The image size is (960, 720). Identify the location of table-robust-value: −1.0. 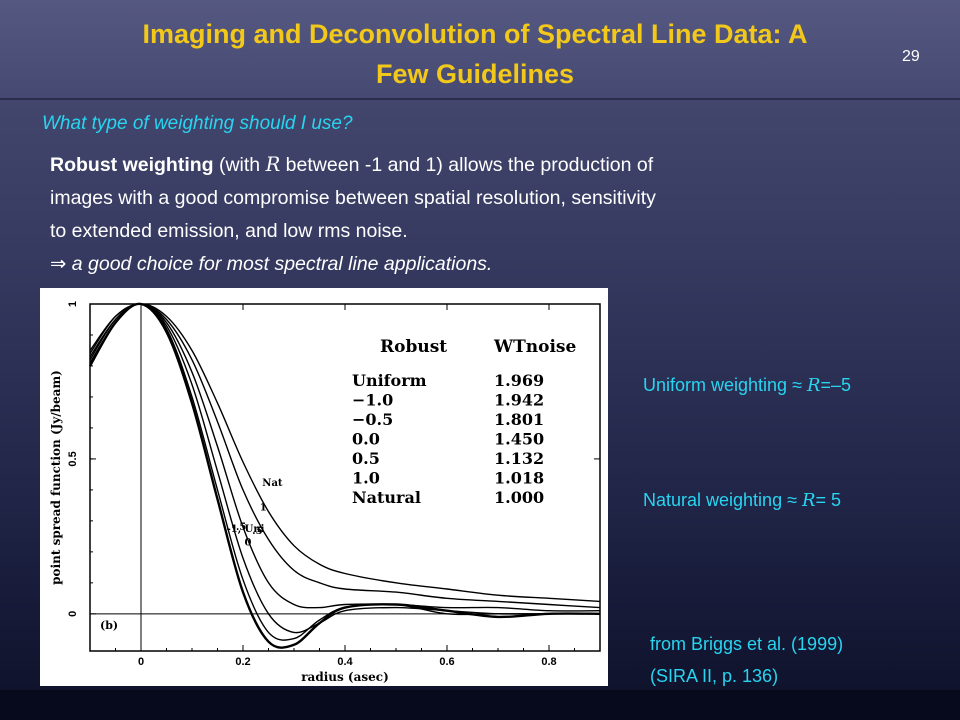
(372, 400).